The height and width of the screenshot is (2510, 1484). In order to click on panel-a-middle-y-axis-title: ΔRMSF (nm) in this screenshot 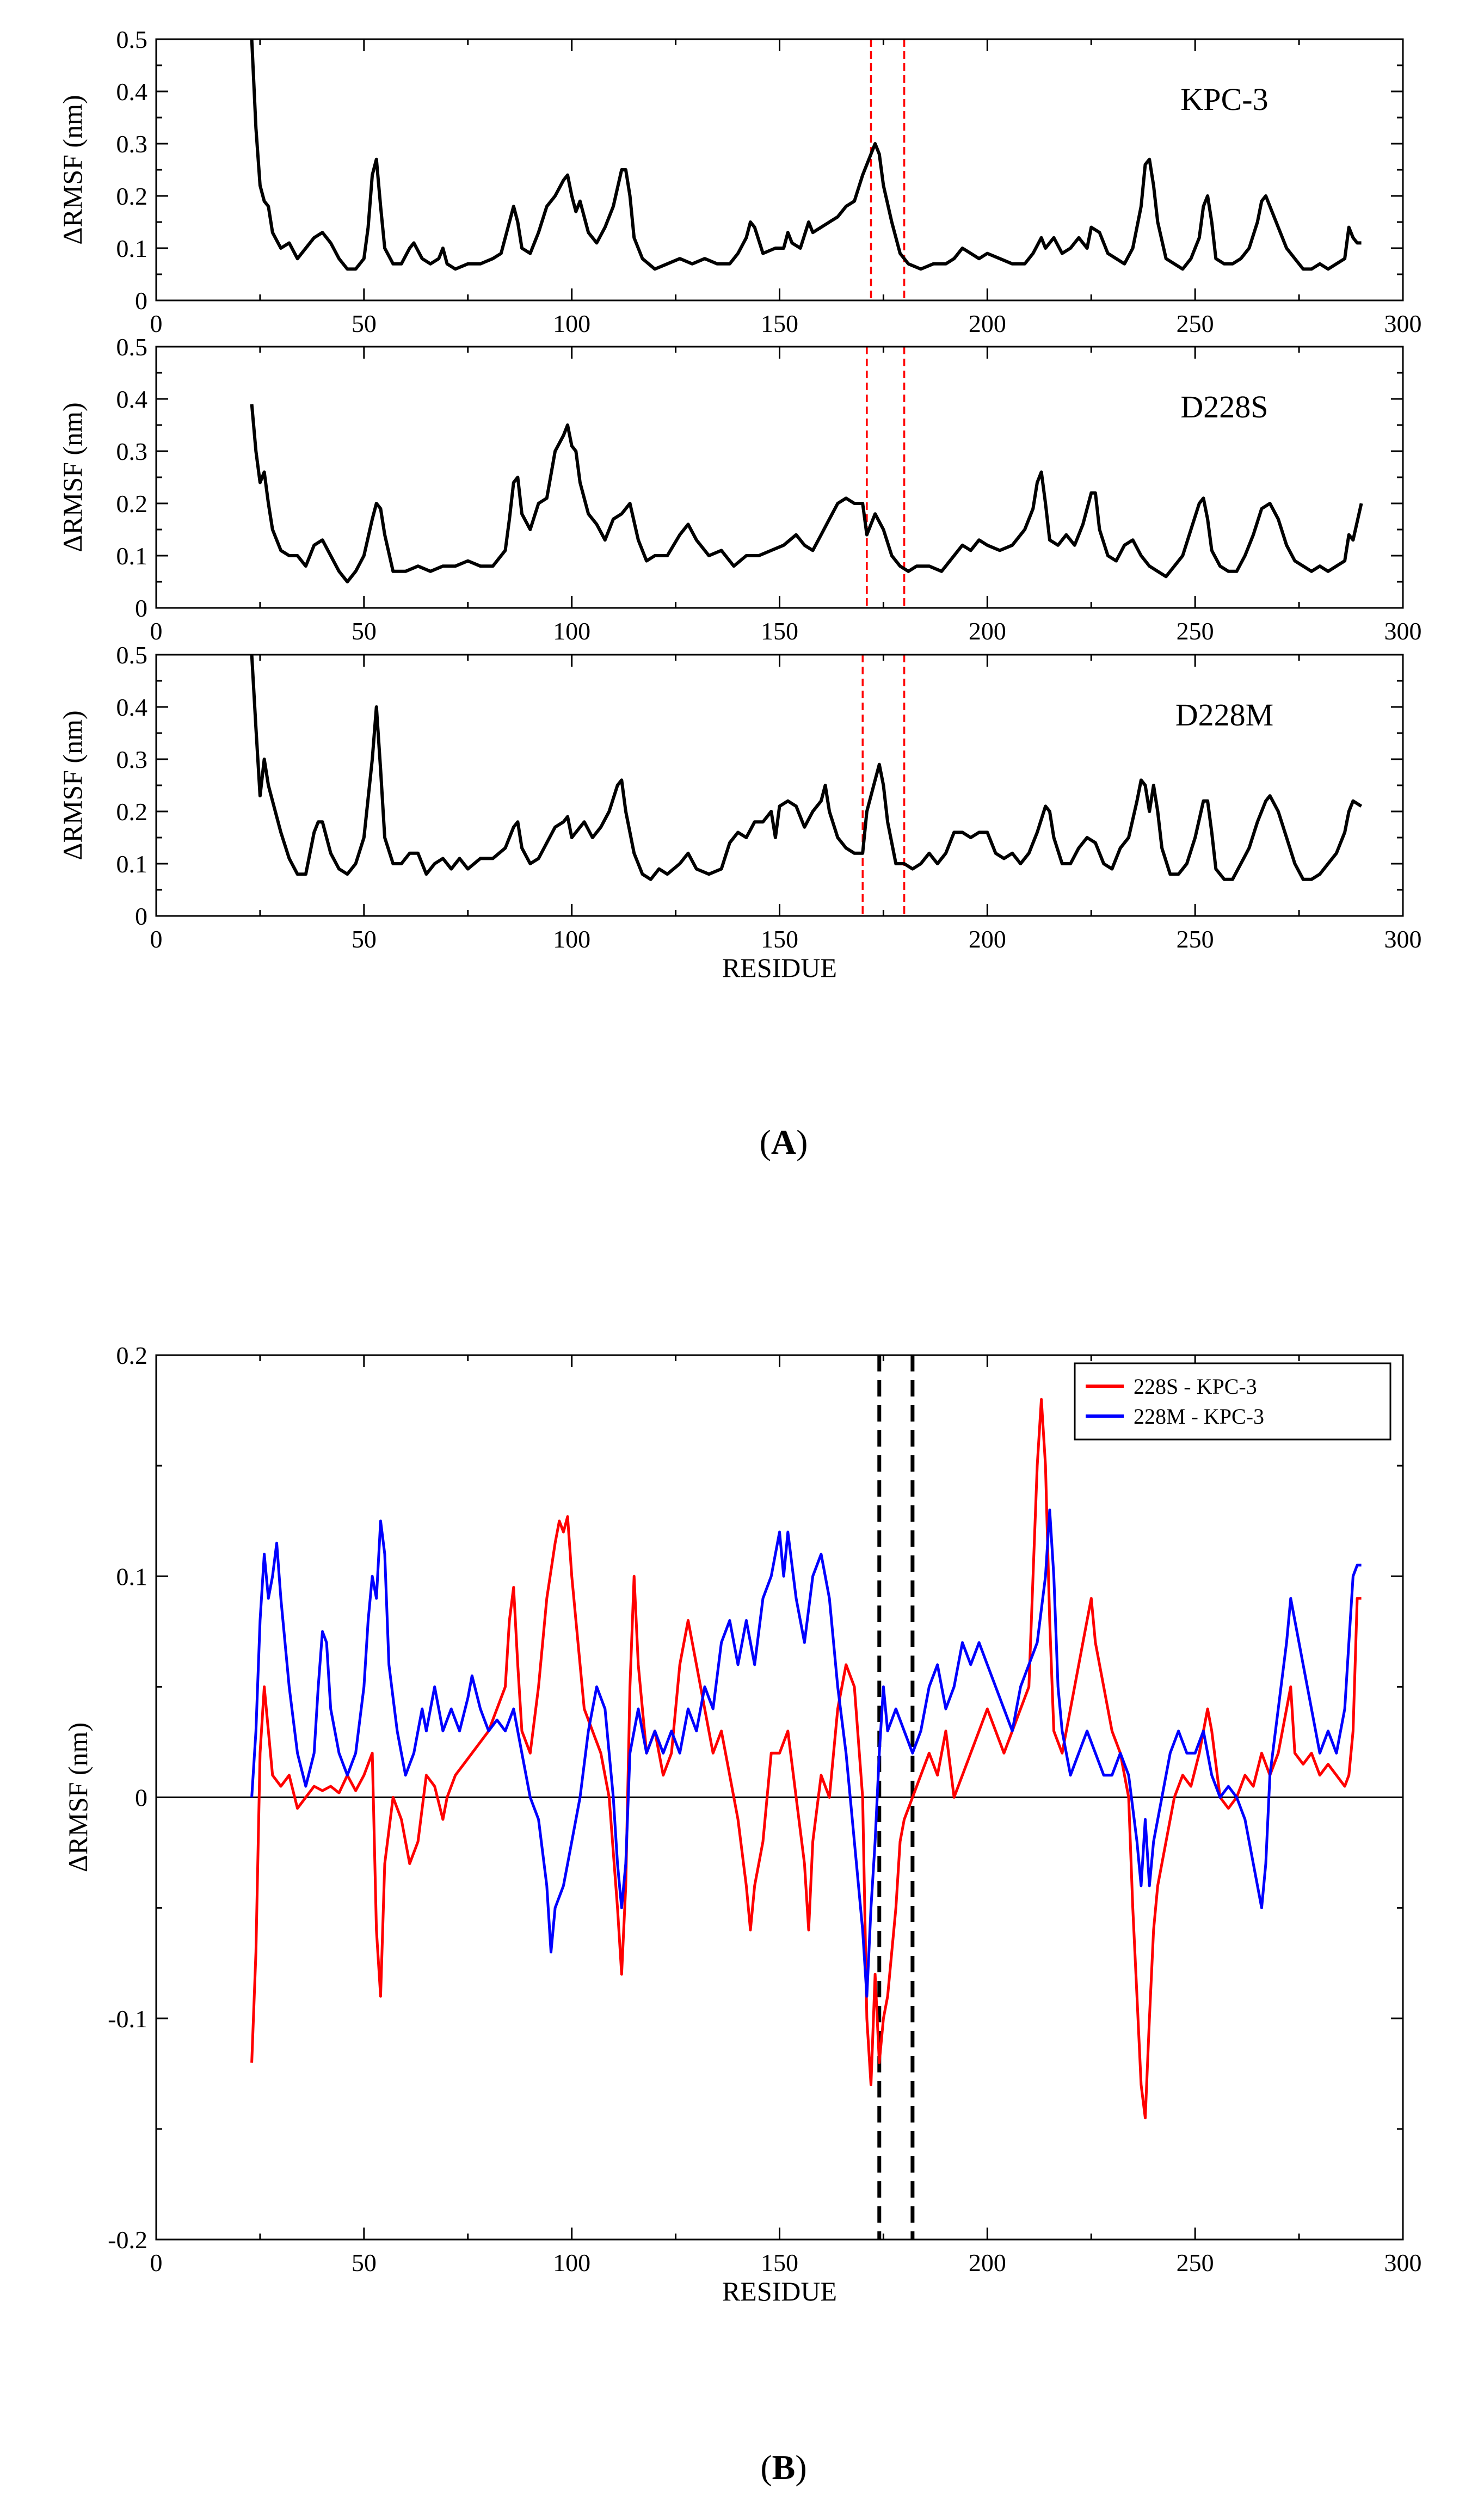, I will do `click(72, 477)`.